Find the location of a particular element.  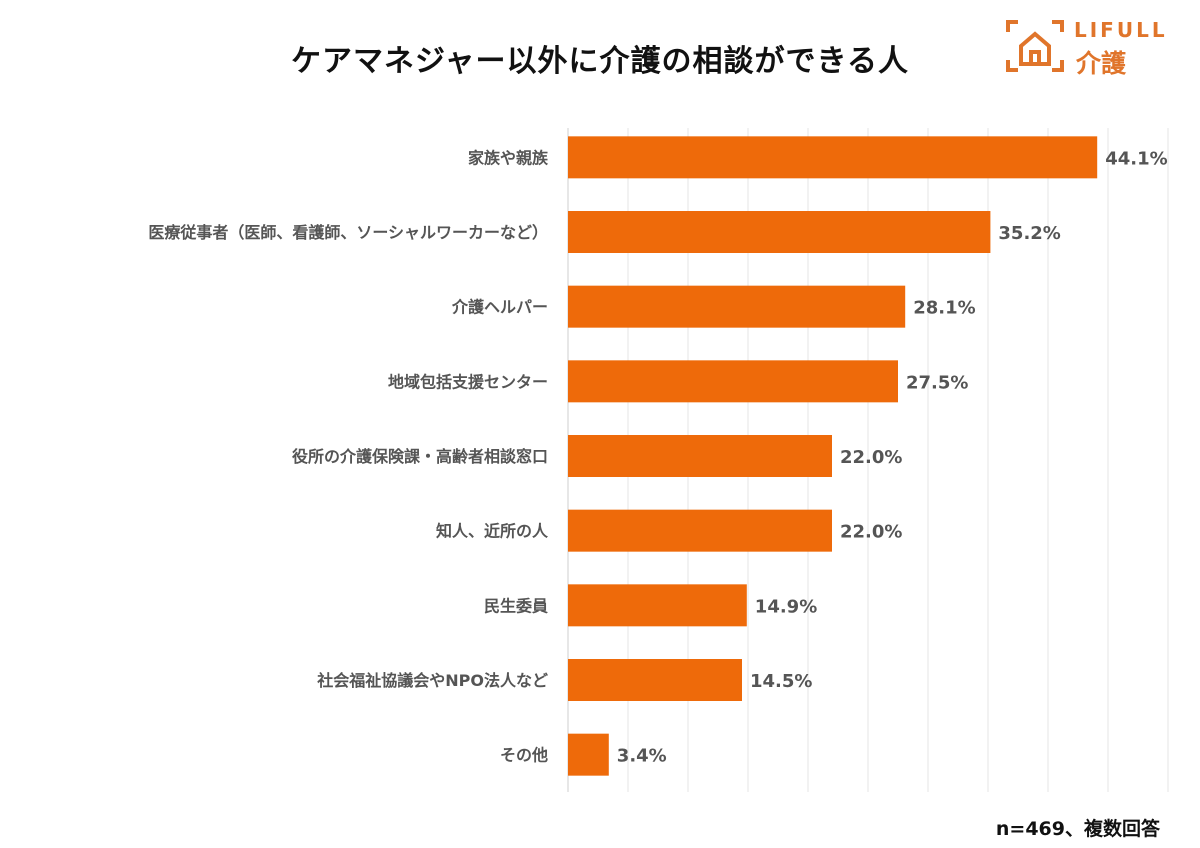

category-label: 役所の介護保険課・高齢者相談窓口 is located at coordinates (420, 456).